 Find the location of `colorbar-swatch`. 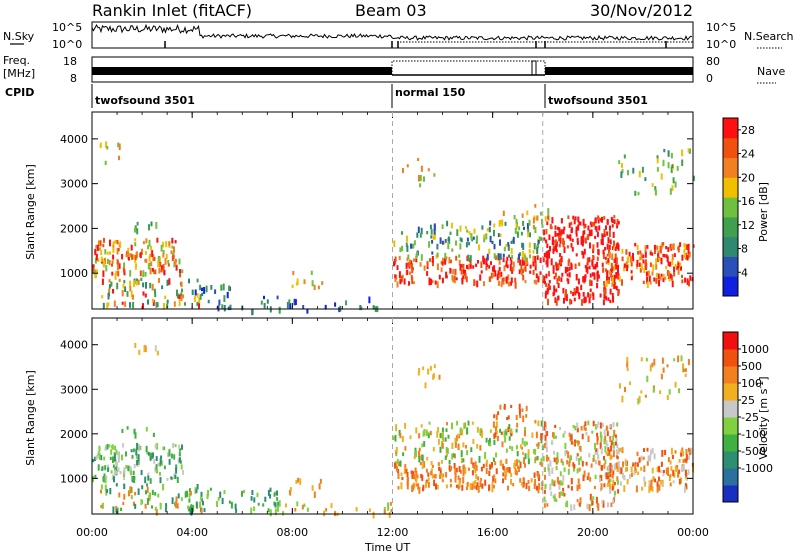

colorbar-swatch is located at coordinates (730, 341).